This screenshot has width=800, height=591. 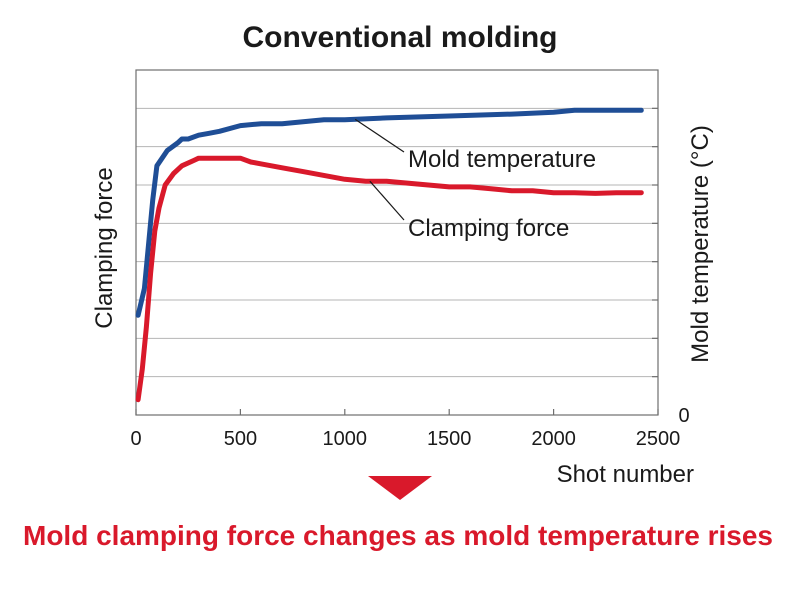 I want to click on chart-title: Conventional molding, so click(x=400, y=37).